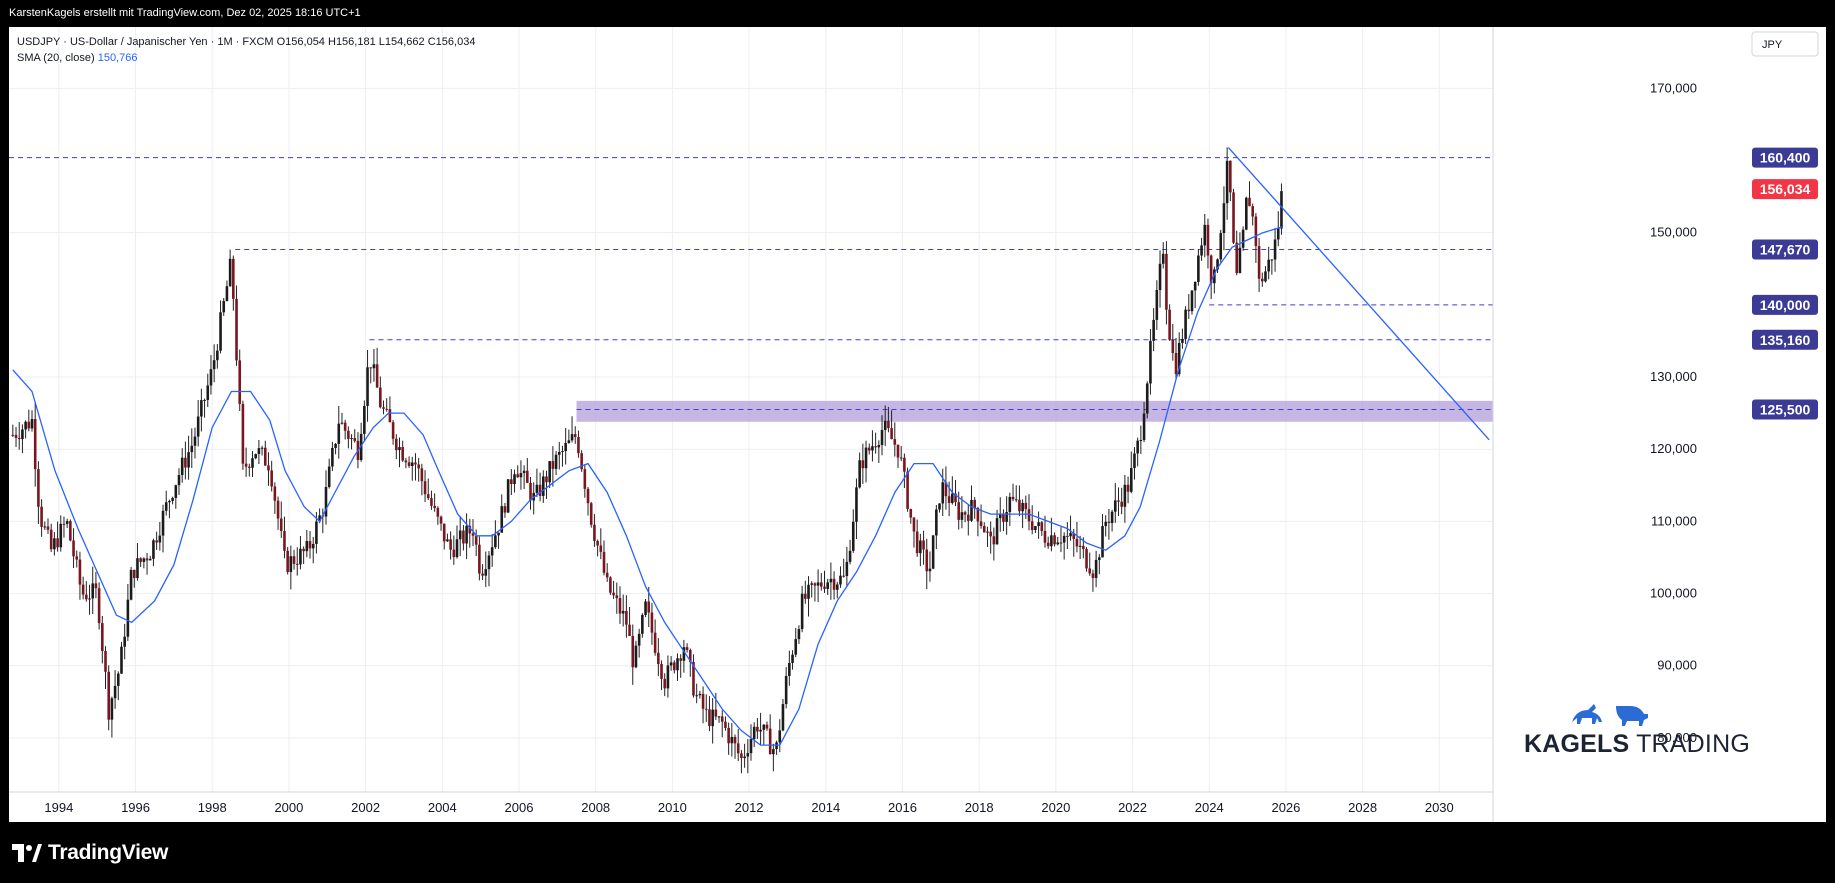 Image resolution: width=1835 pixels, height=883 pixels. What do you see at coordinates (90, 853) in the screenshot?
I see `tradingview-brand: TradingView` at bounding box center [90, 853].